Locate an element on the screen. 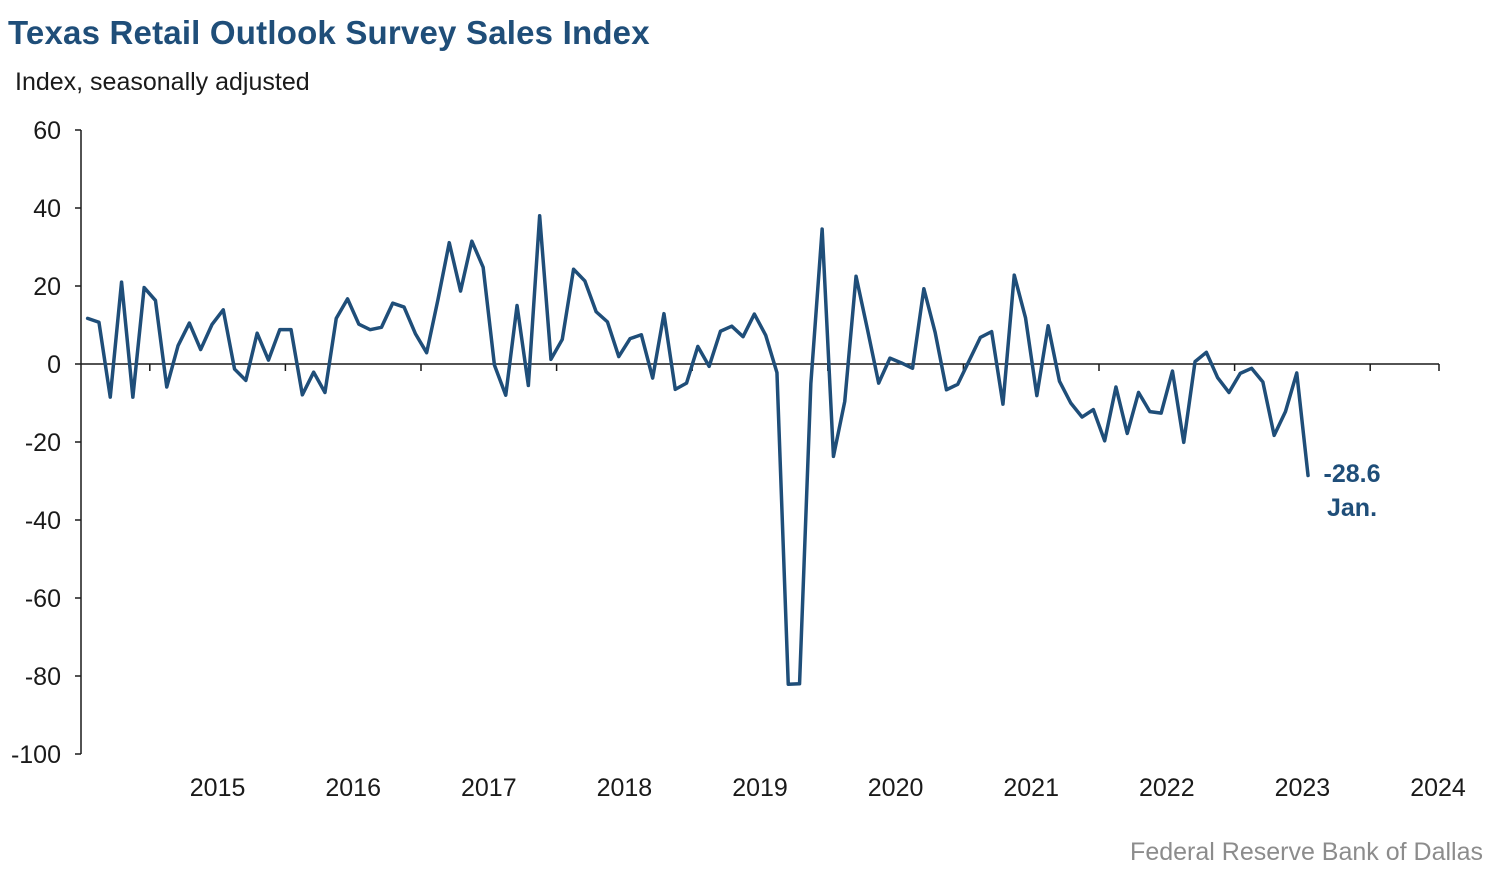 Image resolution: width=1495 pixels, height=883 pixels. chart-title: Texas Retail Outlook Survey Sales Index is located at coordinates (329, 32).